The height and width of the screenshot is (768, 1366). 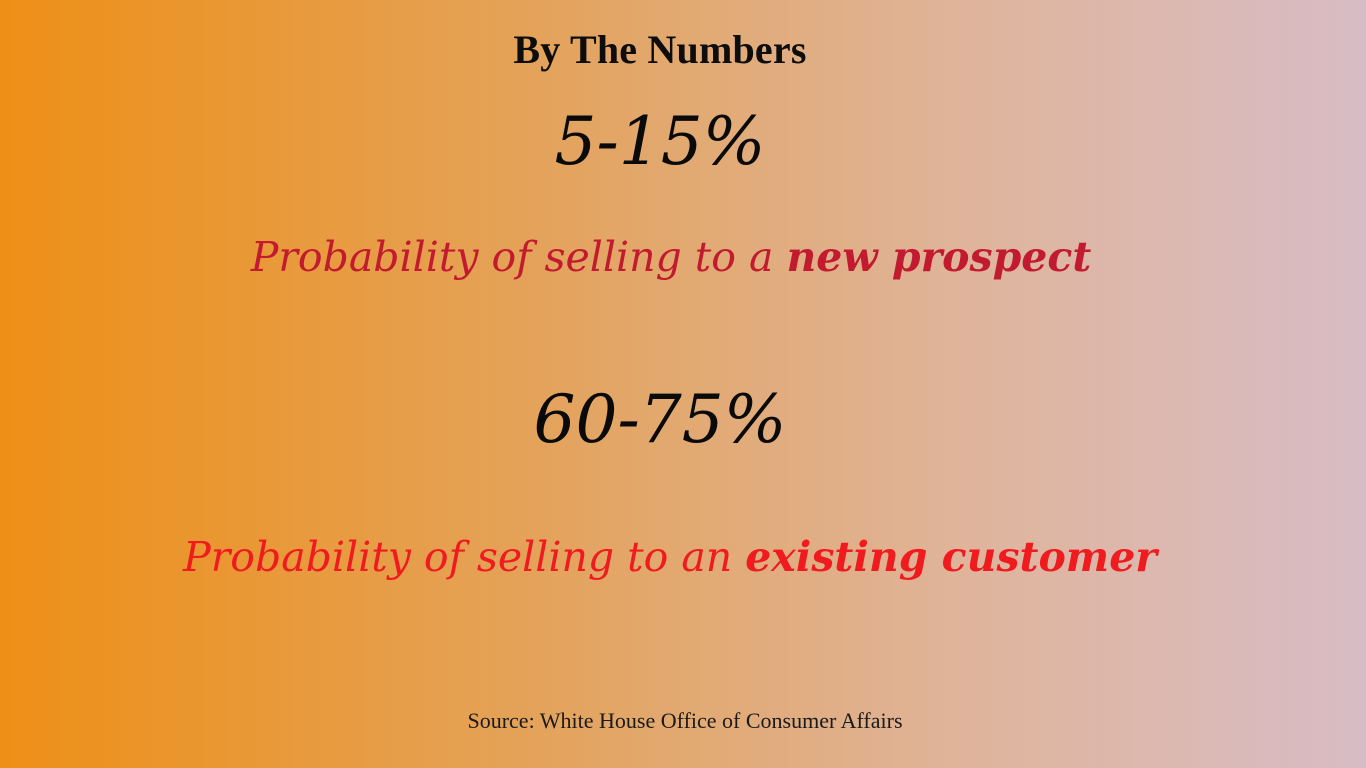 What do you see at coordinates (951, 557) in the screenshot?
I see `caption-emphasis: existing customer` at bounding box center [951, 557].